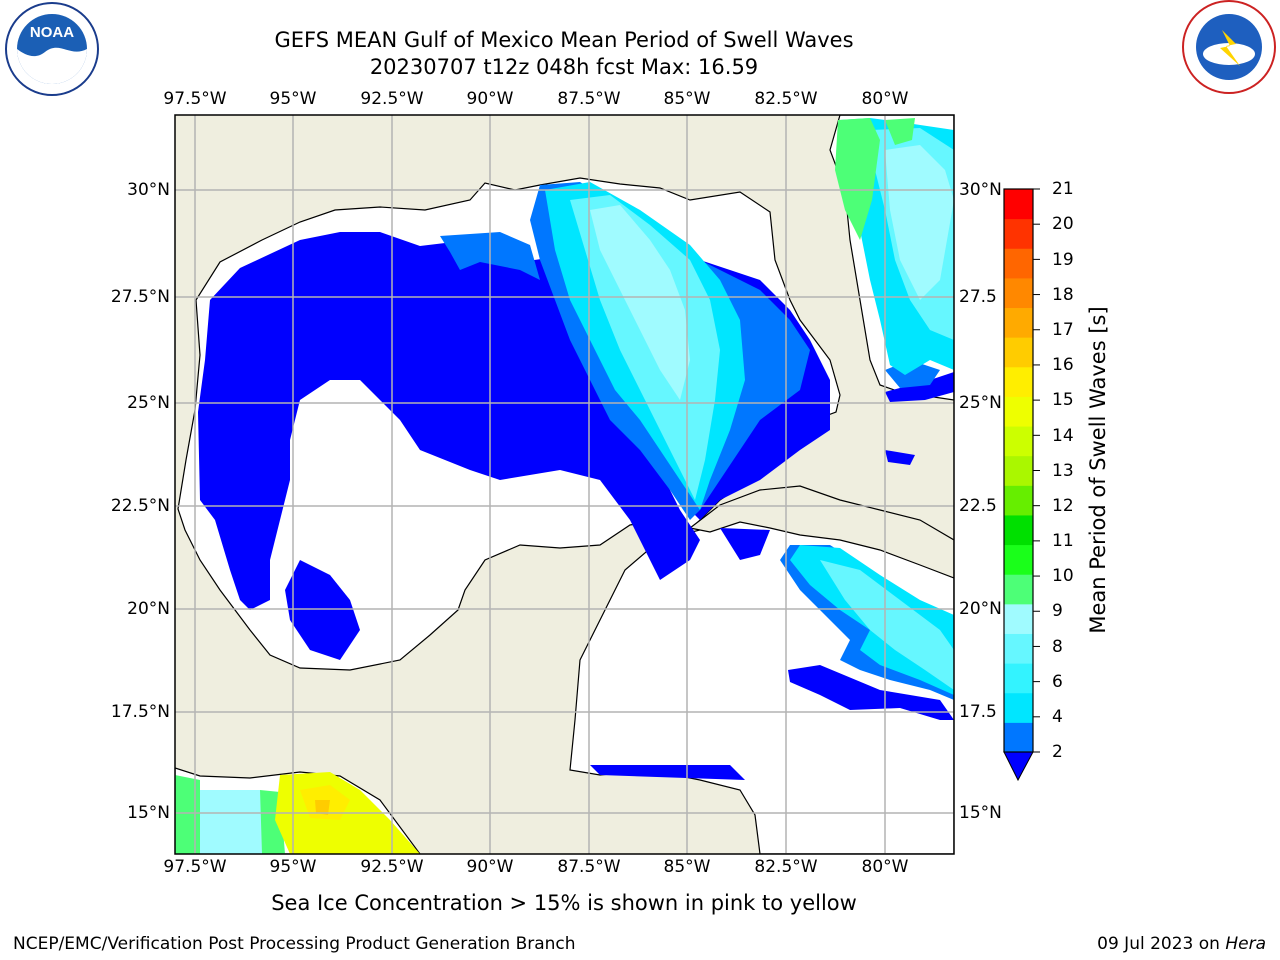  What do you see at coordinates (392, 99) in the screenshot?
I see `lon-label-top: 92.5°W` at bounding box center [392, 99].